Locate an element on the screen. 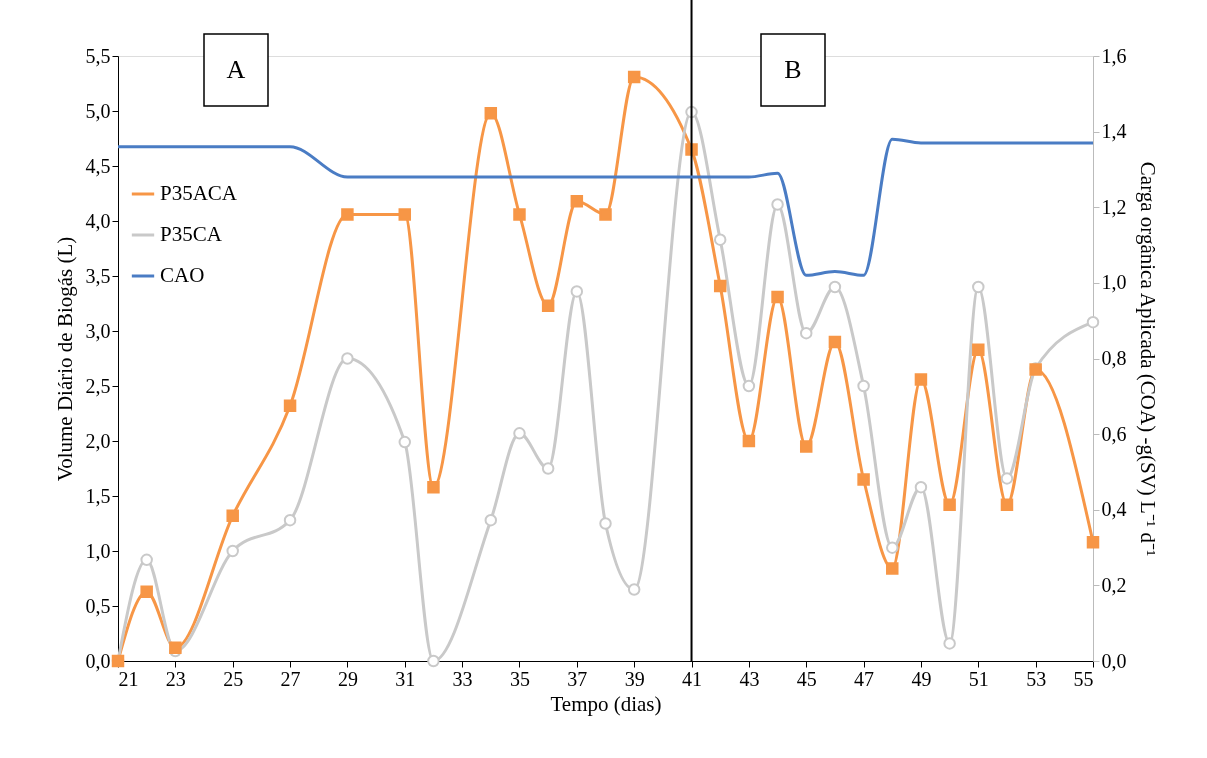 The width and height of the screenshot is (1207, 758). x-tick-label: 25 is located at coordinates (233, 678).